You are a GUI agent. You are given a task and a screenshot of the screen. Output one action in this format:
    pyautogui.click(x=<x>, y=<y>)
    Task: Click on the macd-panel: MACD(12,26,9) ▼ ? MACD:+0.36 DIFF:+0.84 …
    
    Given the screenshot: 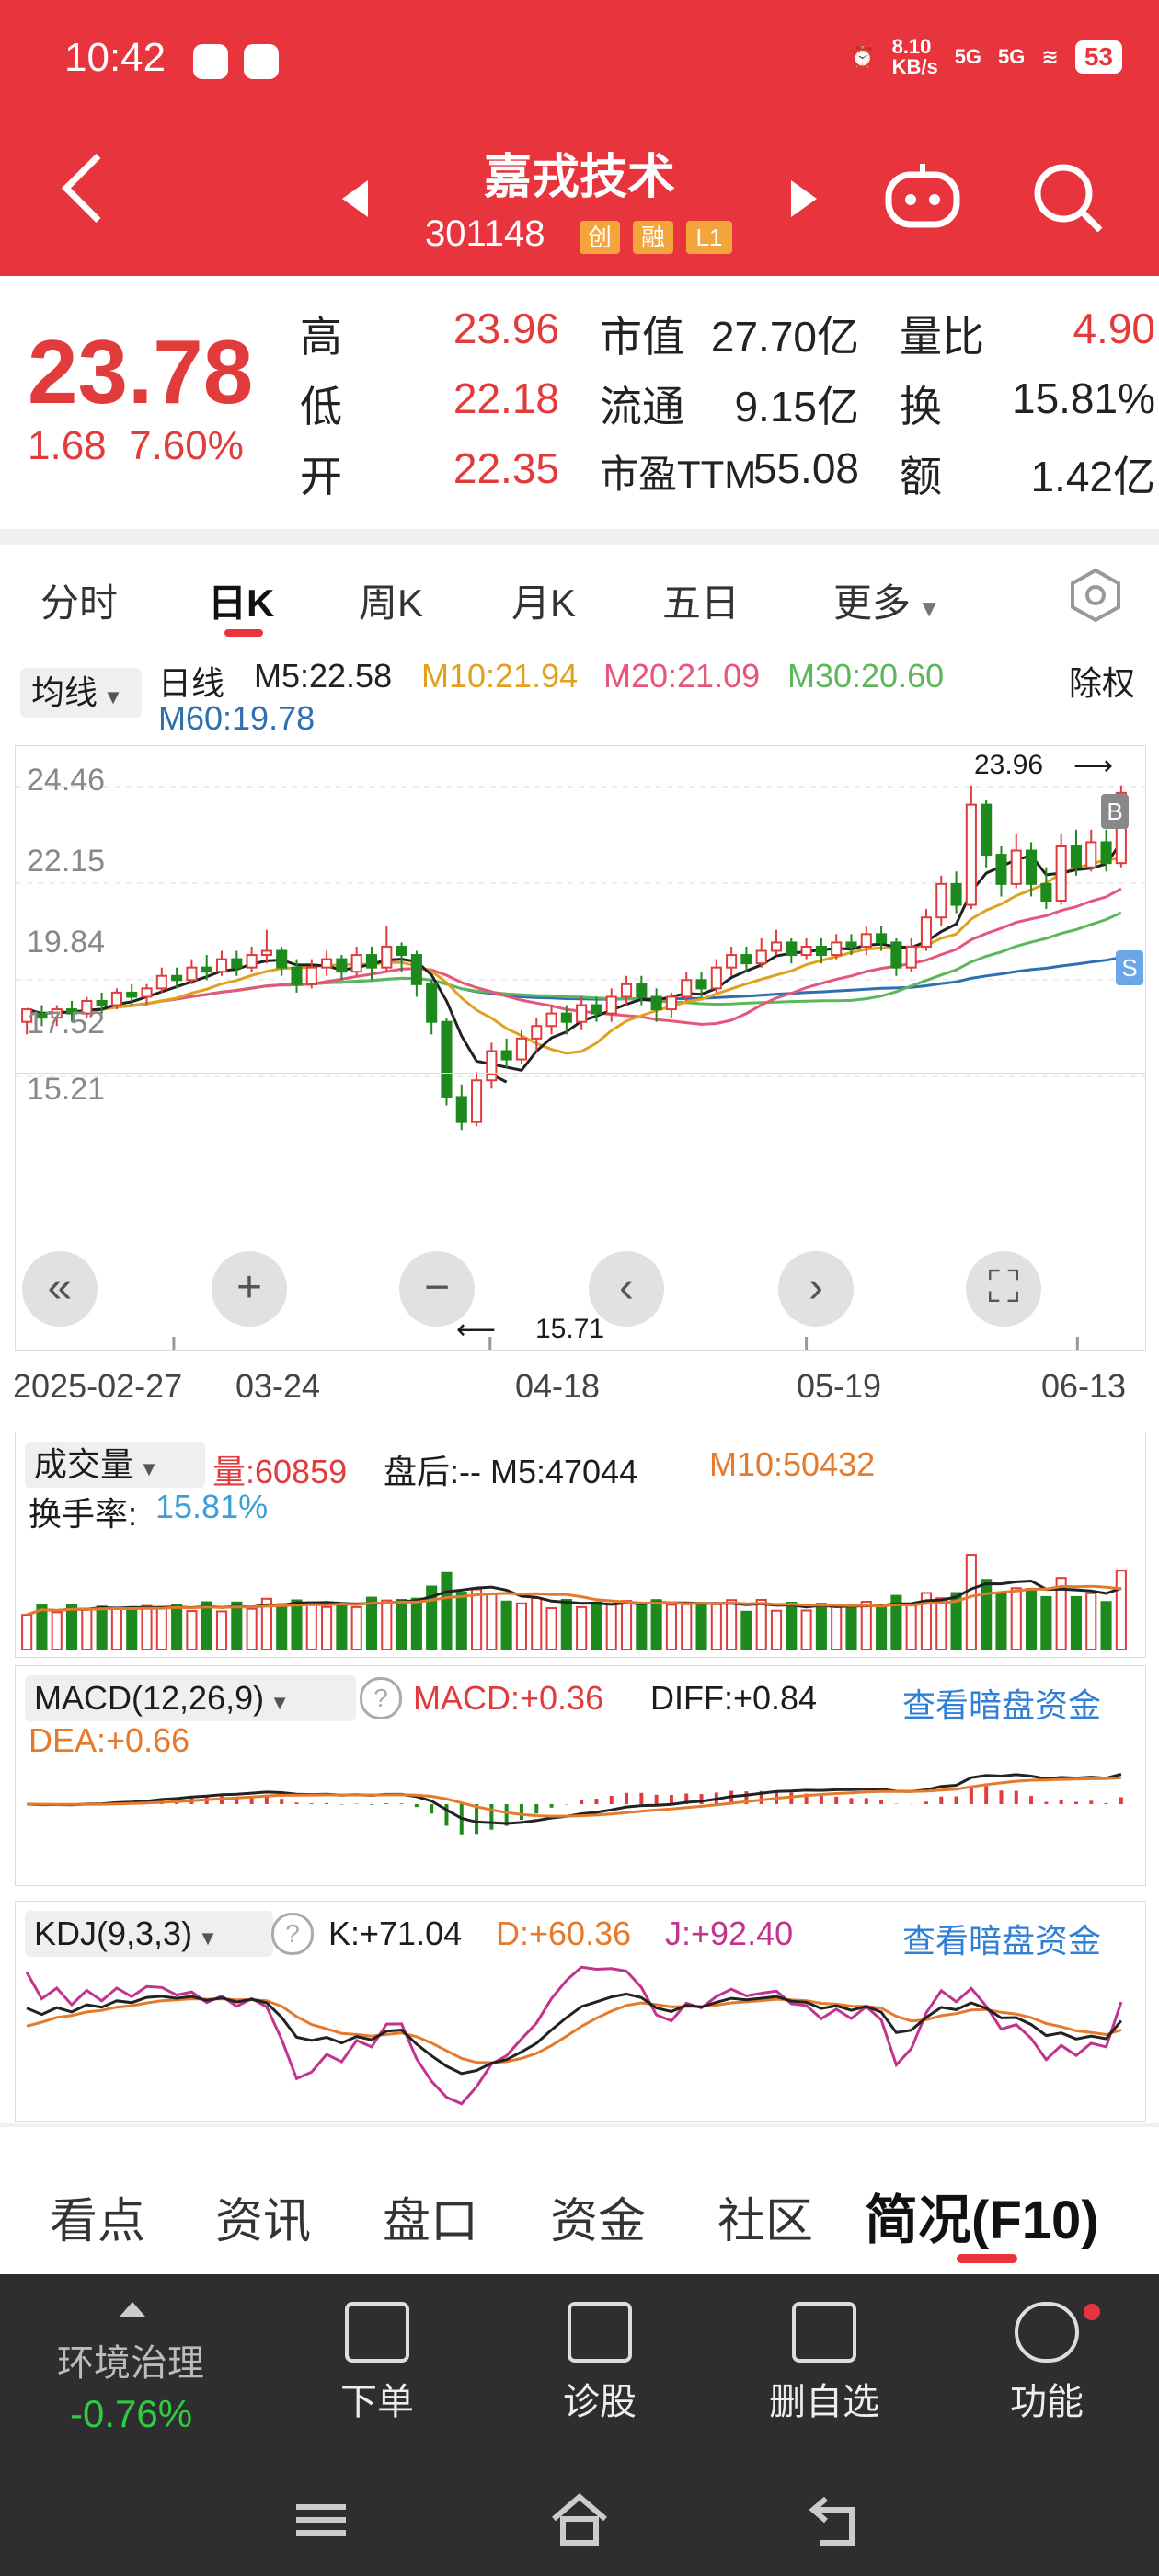 What is the action you would take?
    pyautogui.click(x=580, y=1775)
    